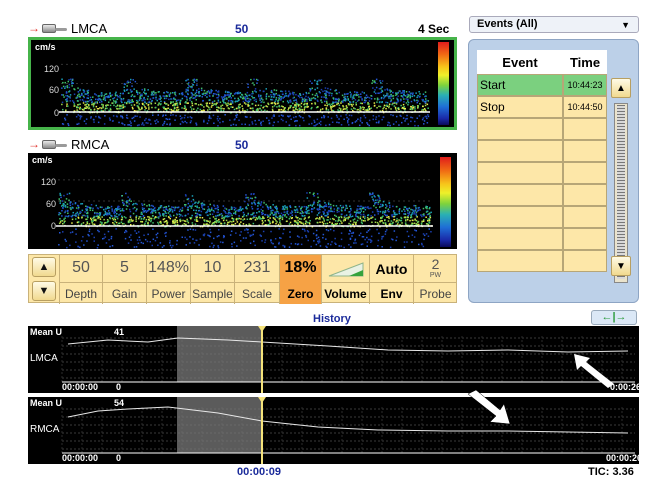  Describe the element at coordinates (622, 458) in the screenshot. I see `rmca-trend-end: 00:00:26` at that location.